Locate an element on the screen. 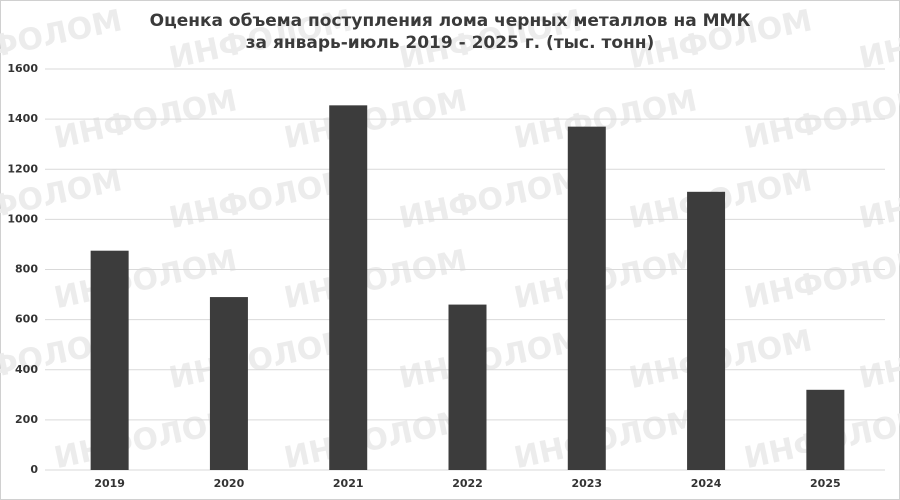  x-tick-label: 2023 is located at coordinates (586, 483).